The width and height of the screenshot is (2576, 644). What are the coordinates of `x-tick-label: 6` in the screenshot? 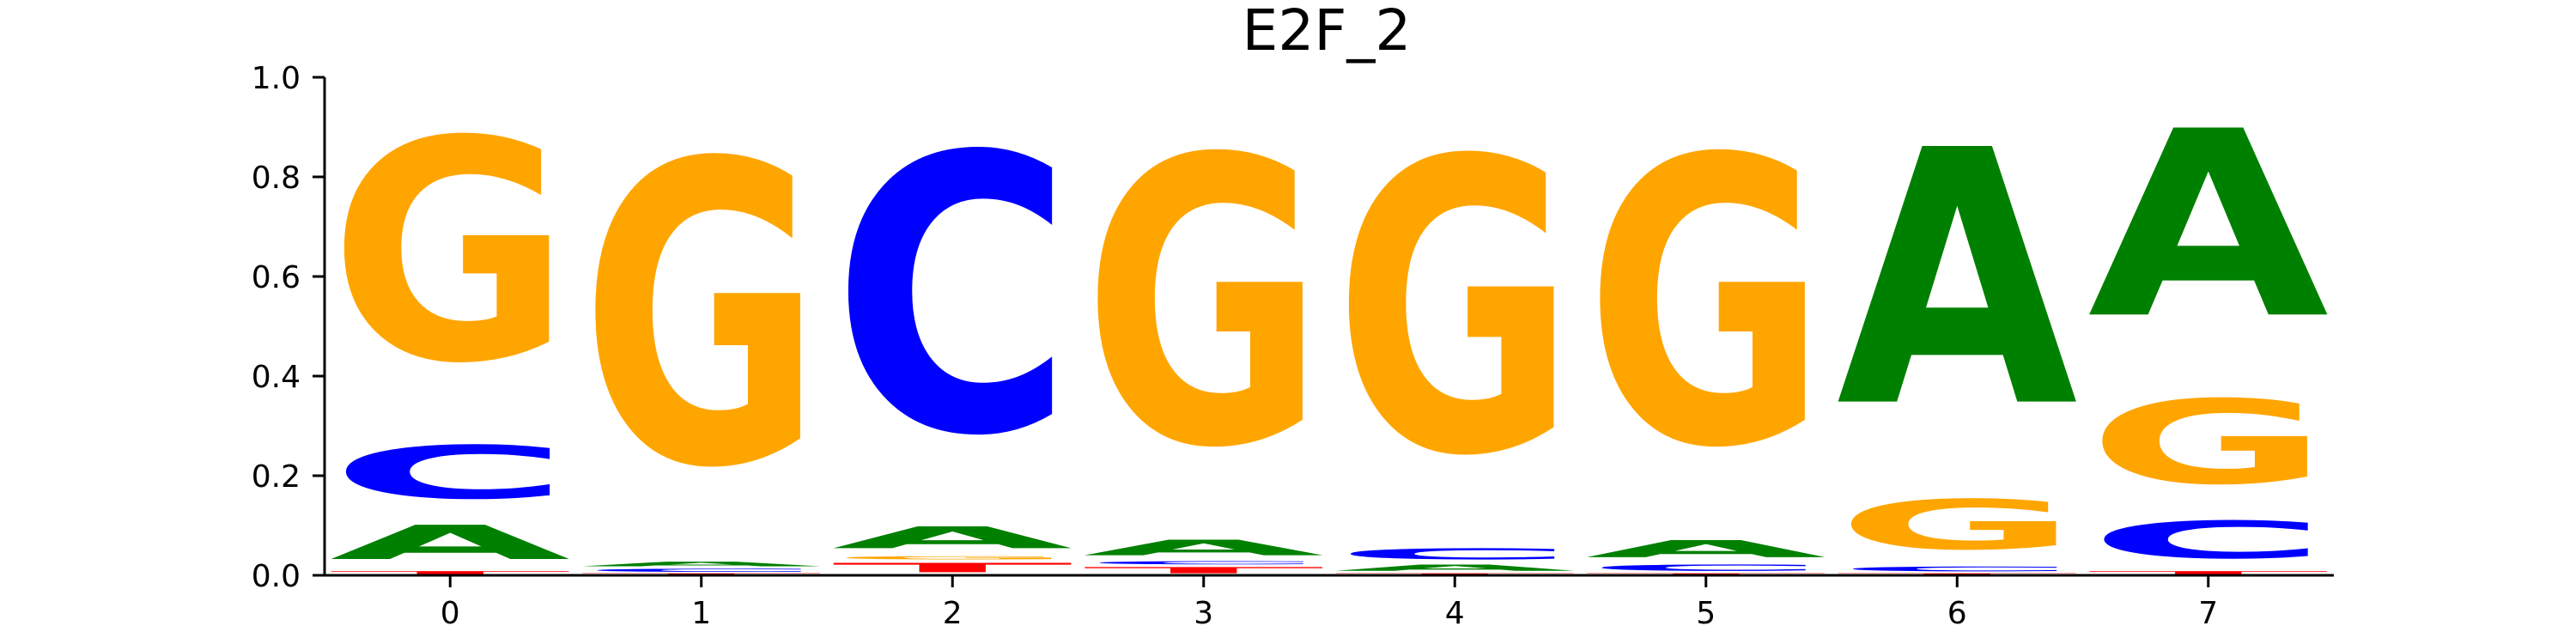 It's located at (1957, 614).